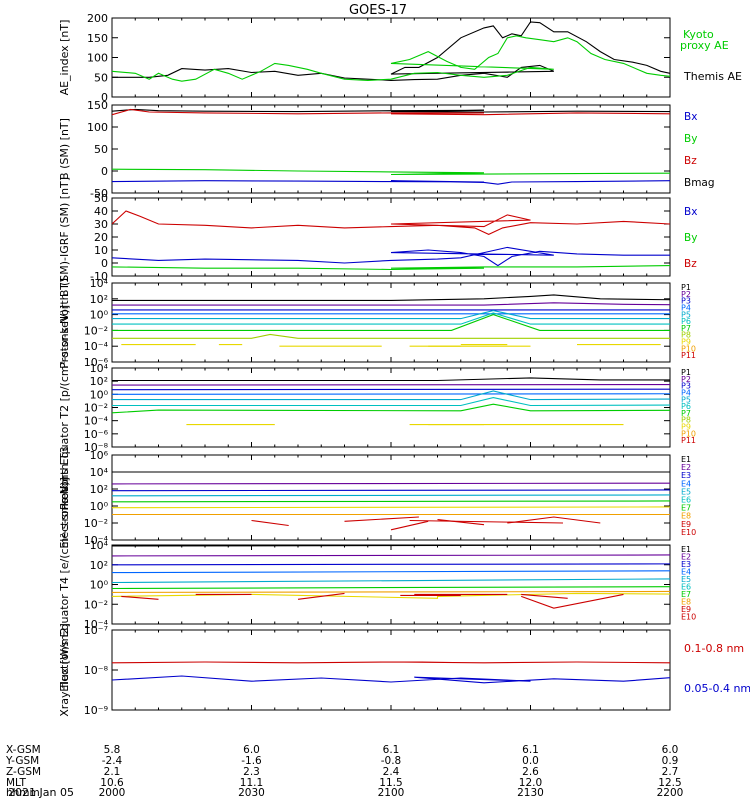 Image resolution: width=750 pixels, height=804 pixels. What do you see at coordinates (251, 772) in the screenshot?
I see `footer-value: 2.3` at bounding box center [251, 772].